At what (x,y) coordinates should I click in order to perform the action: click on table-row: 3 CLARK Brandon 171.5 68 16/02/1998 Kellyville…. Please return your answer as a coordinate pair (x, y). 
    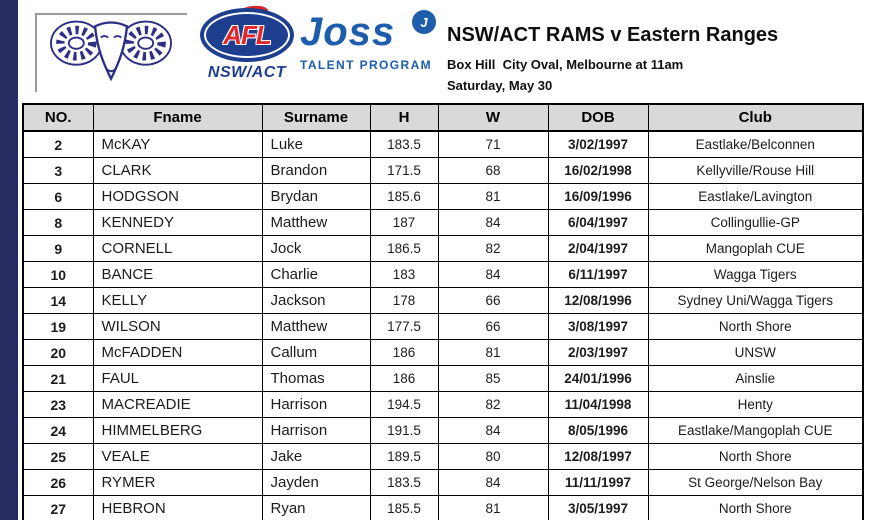
    Looking at the image, I should click on (443, 170).